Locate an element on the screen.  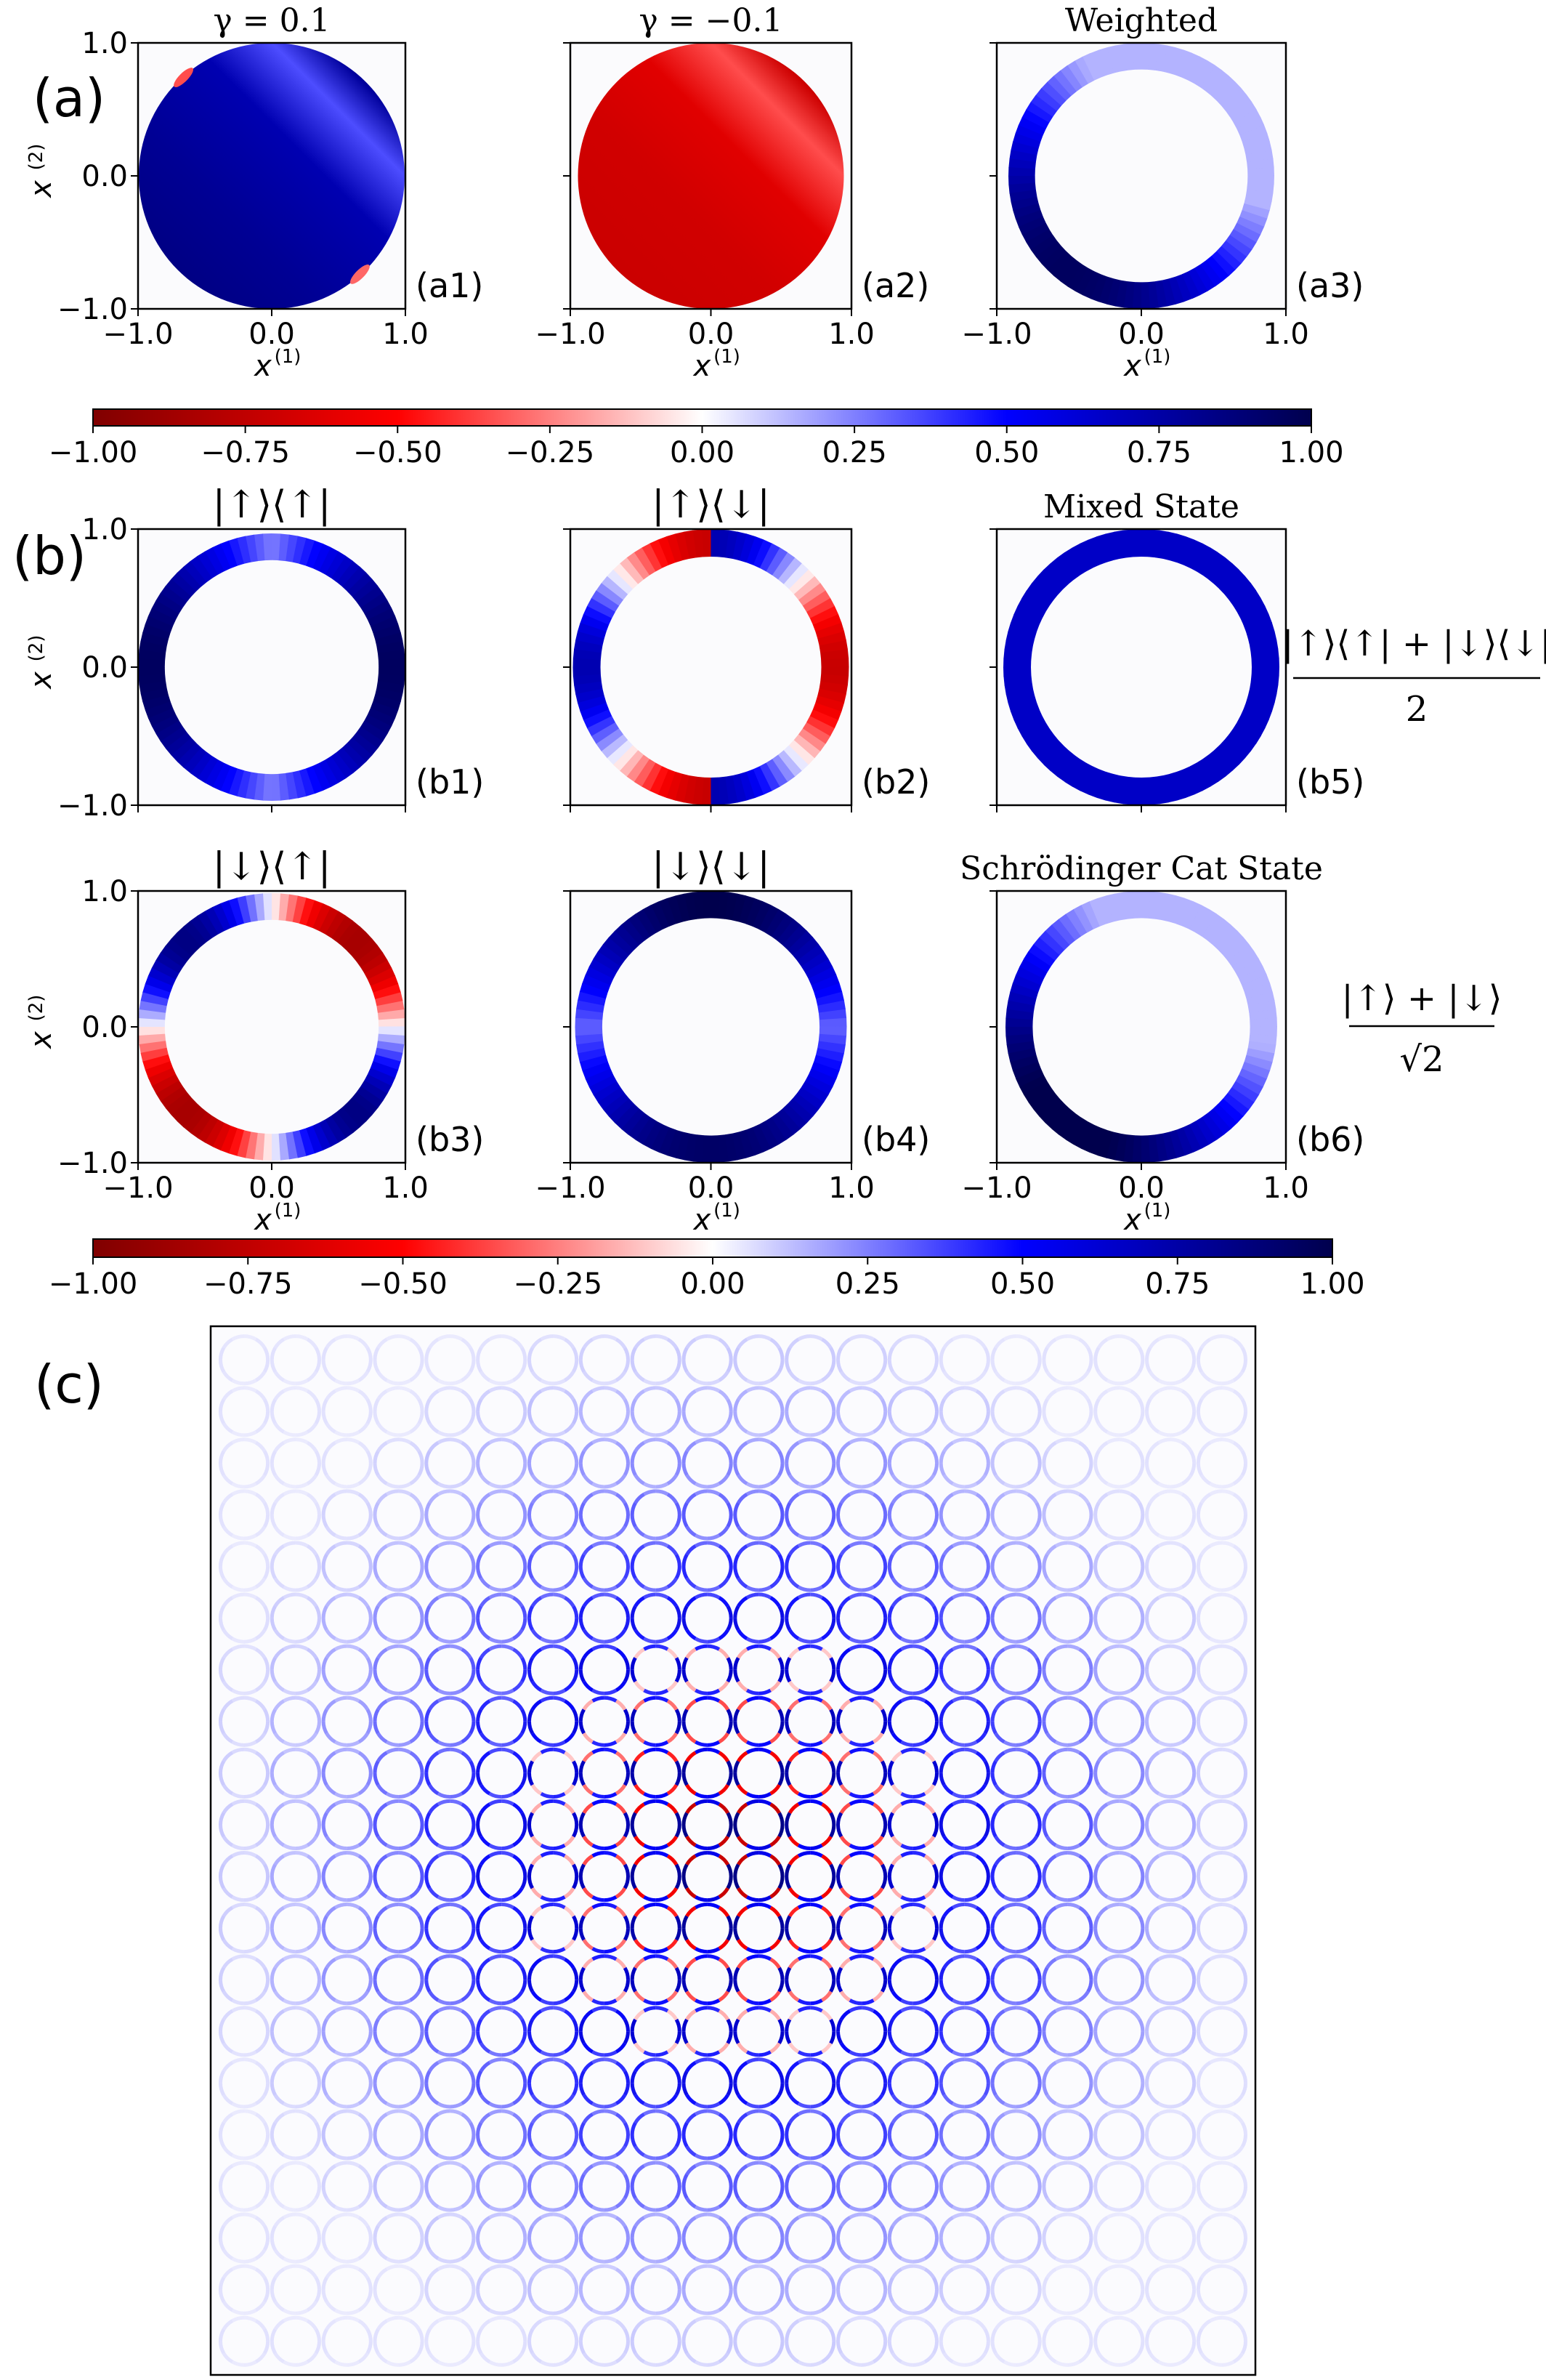
x-tick-label: −1.0 is located at coordinates (996, 334).